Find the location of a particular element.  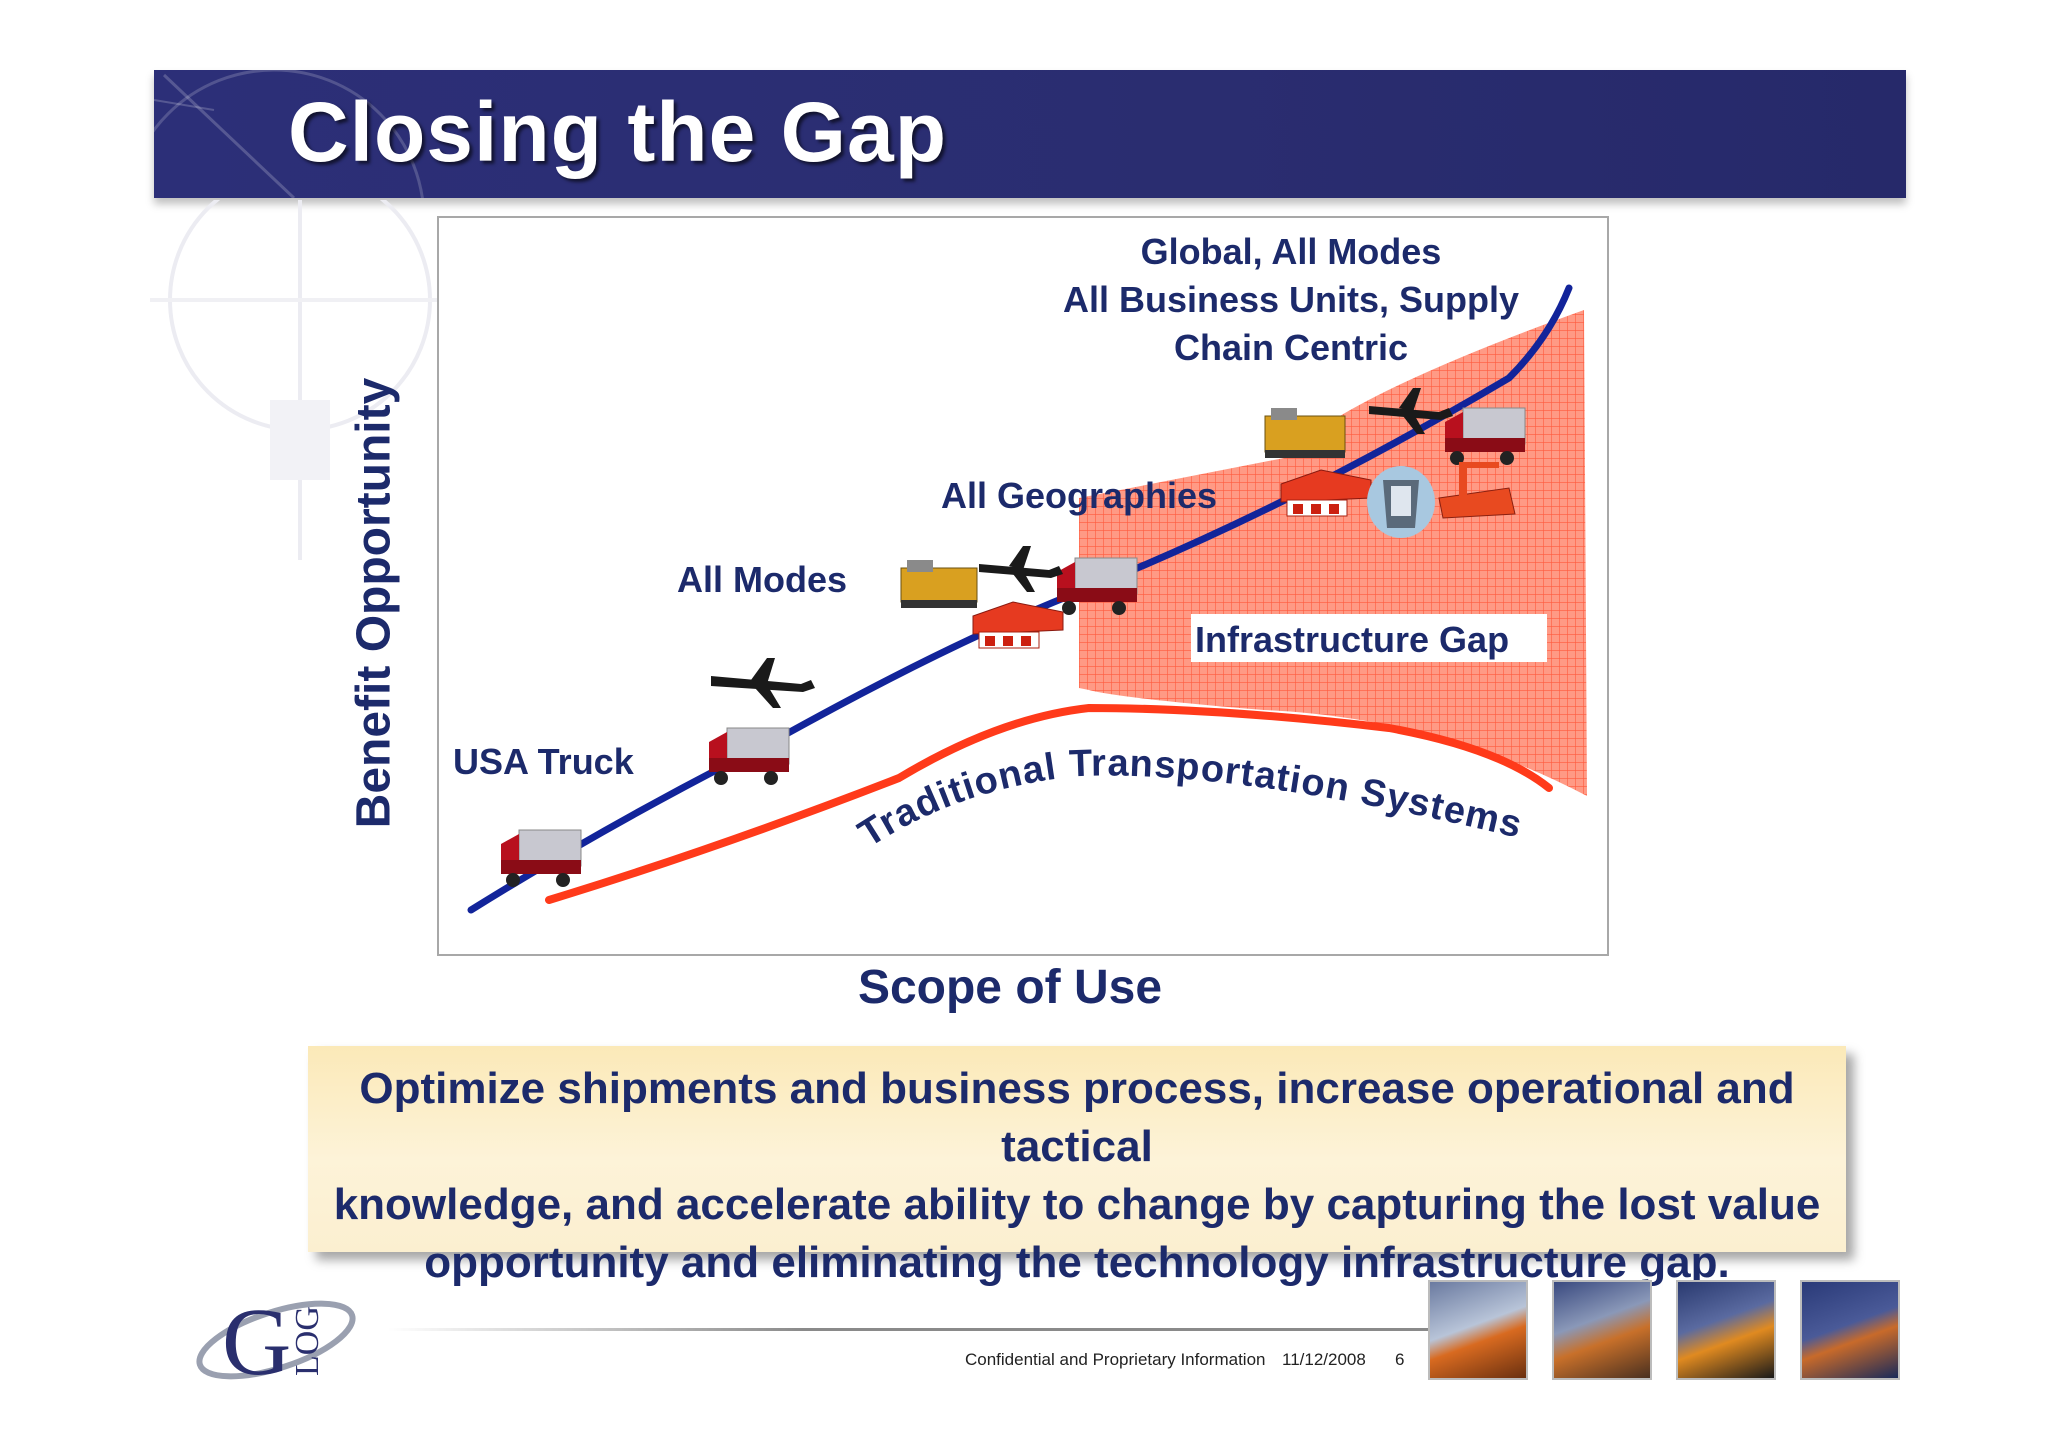

label-global-line2: All Business Units, Supply is located at coordinates (1291, 299).